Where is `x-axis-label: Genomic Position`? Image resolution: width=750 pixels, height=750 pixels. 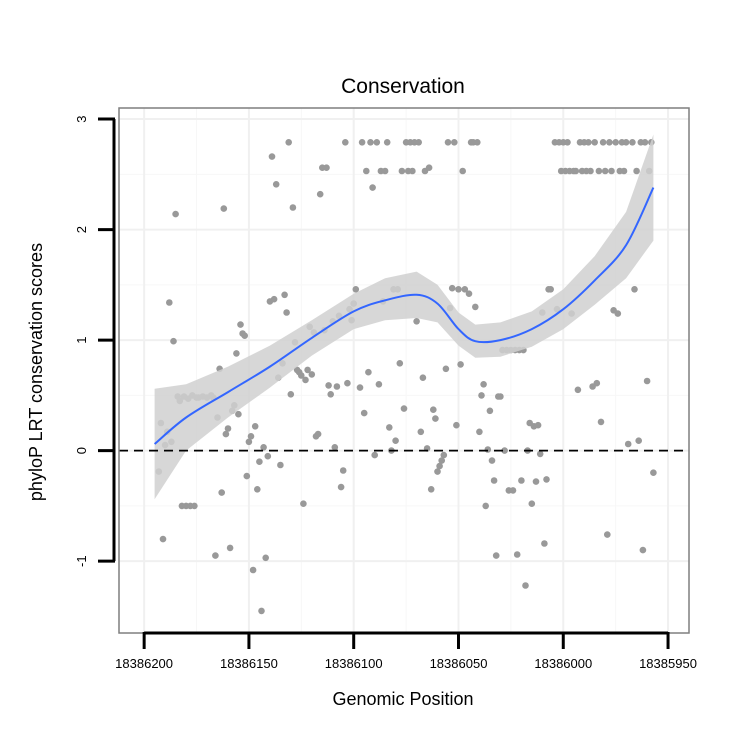
x-axis-label: Genomic Position is located at coordinates (402, 699).